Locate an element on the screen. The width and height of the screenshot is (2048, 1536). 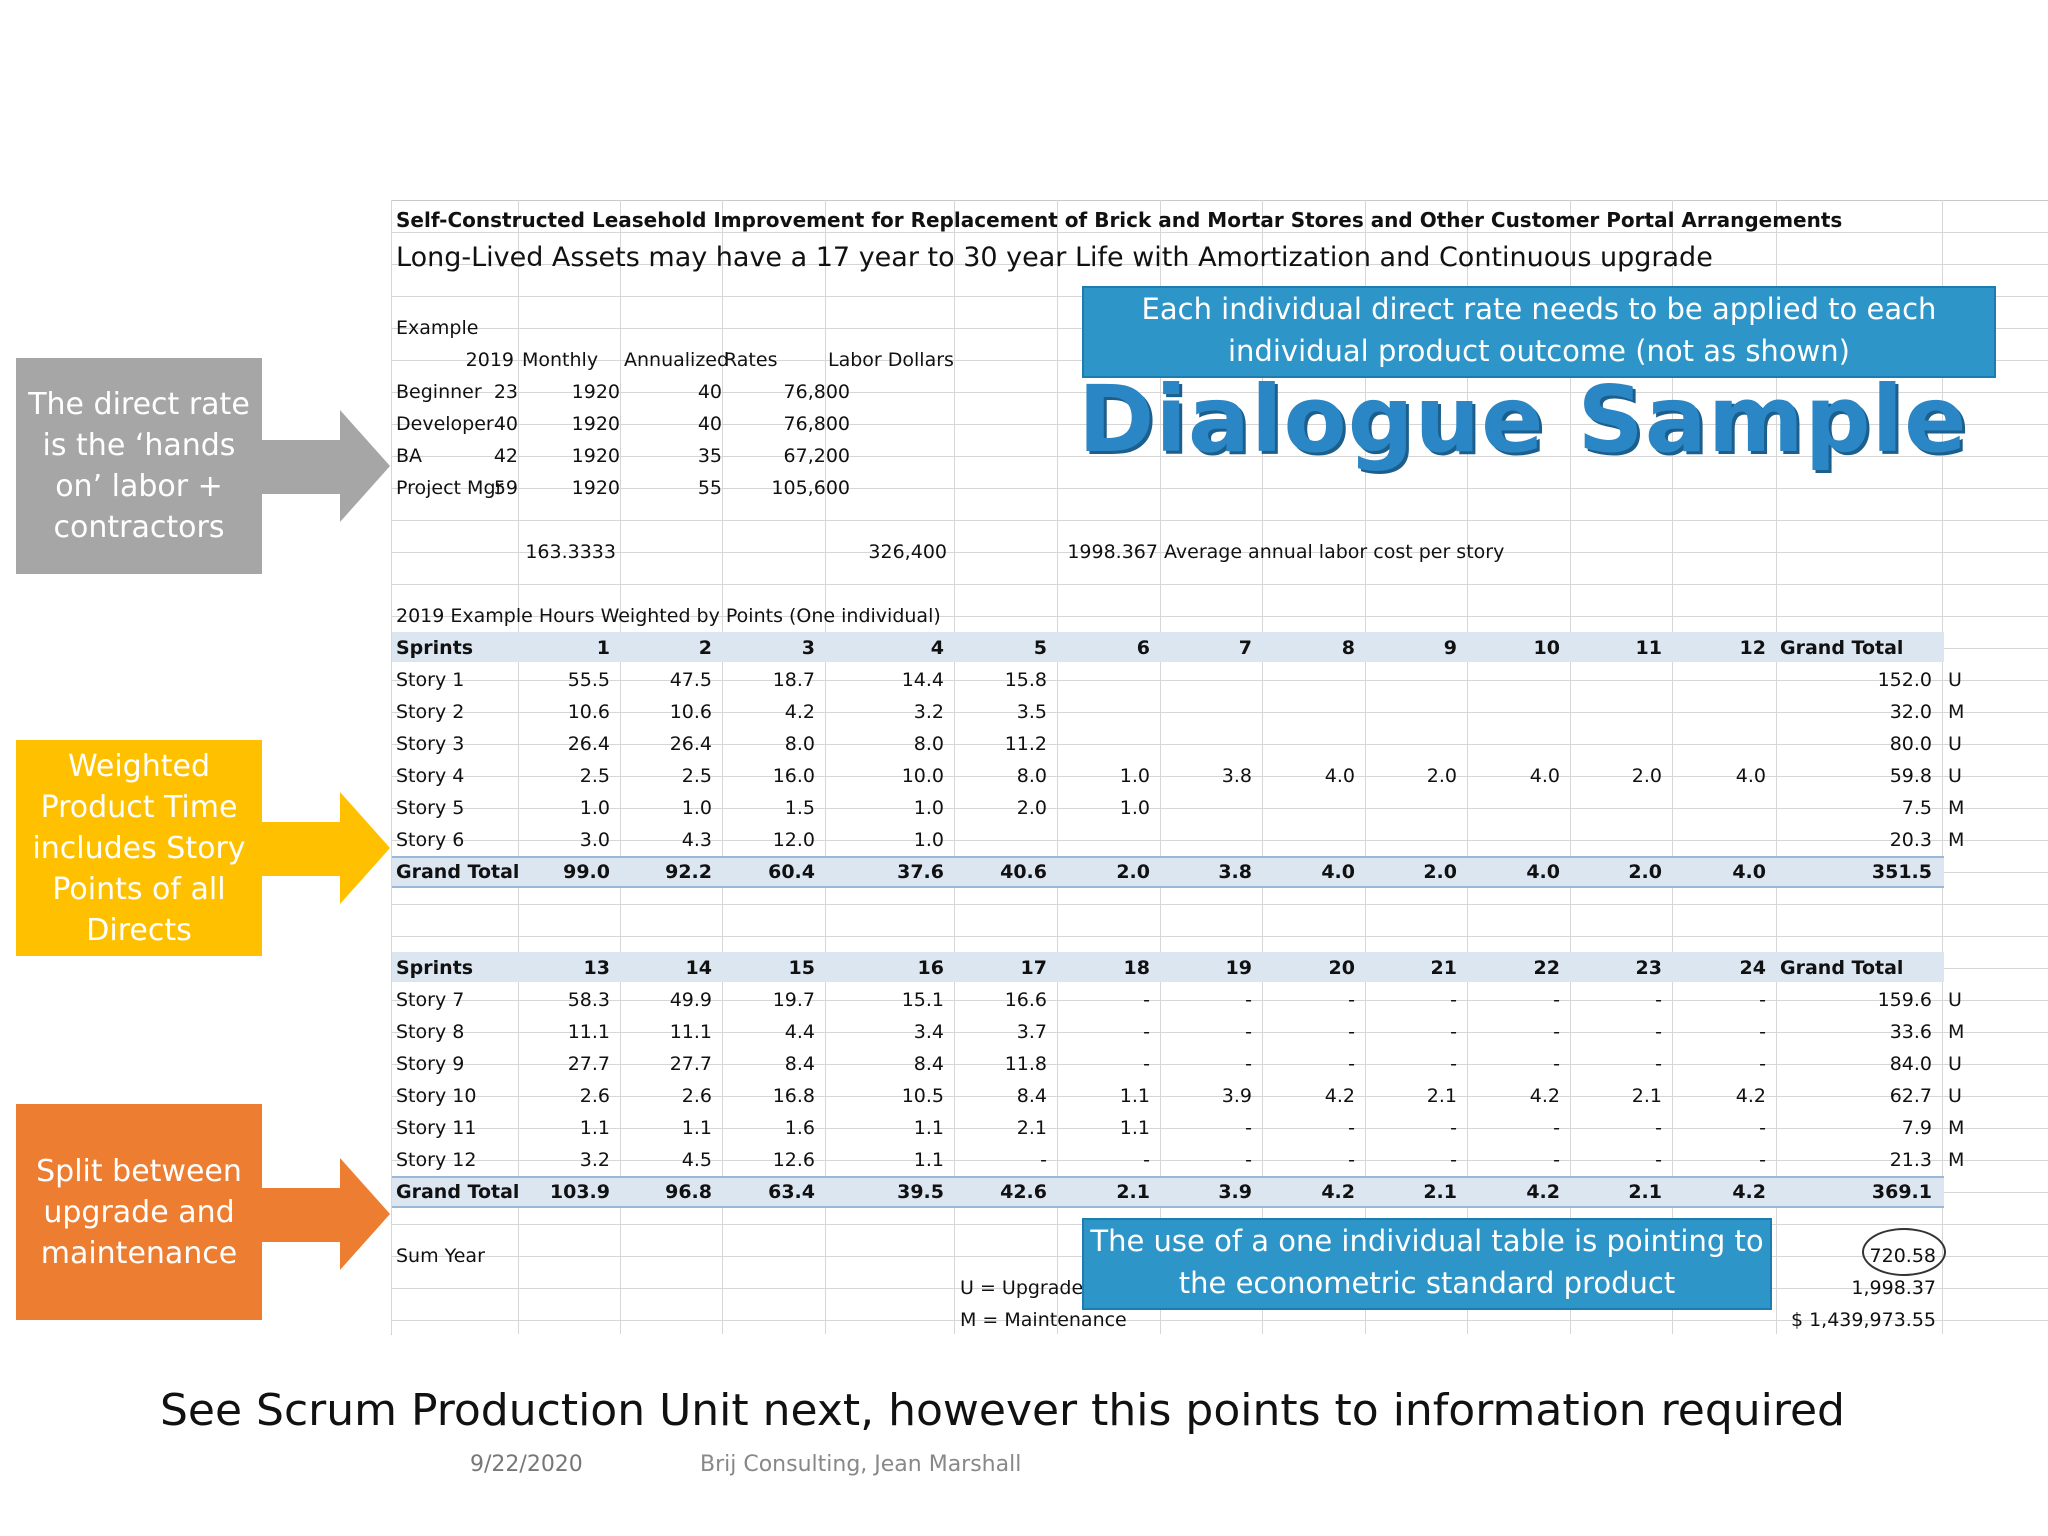
table-cell: 63.4 is located at coordinates (791, 1192).